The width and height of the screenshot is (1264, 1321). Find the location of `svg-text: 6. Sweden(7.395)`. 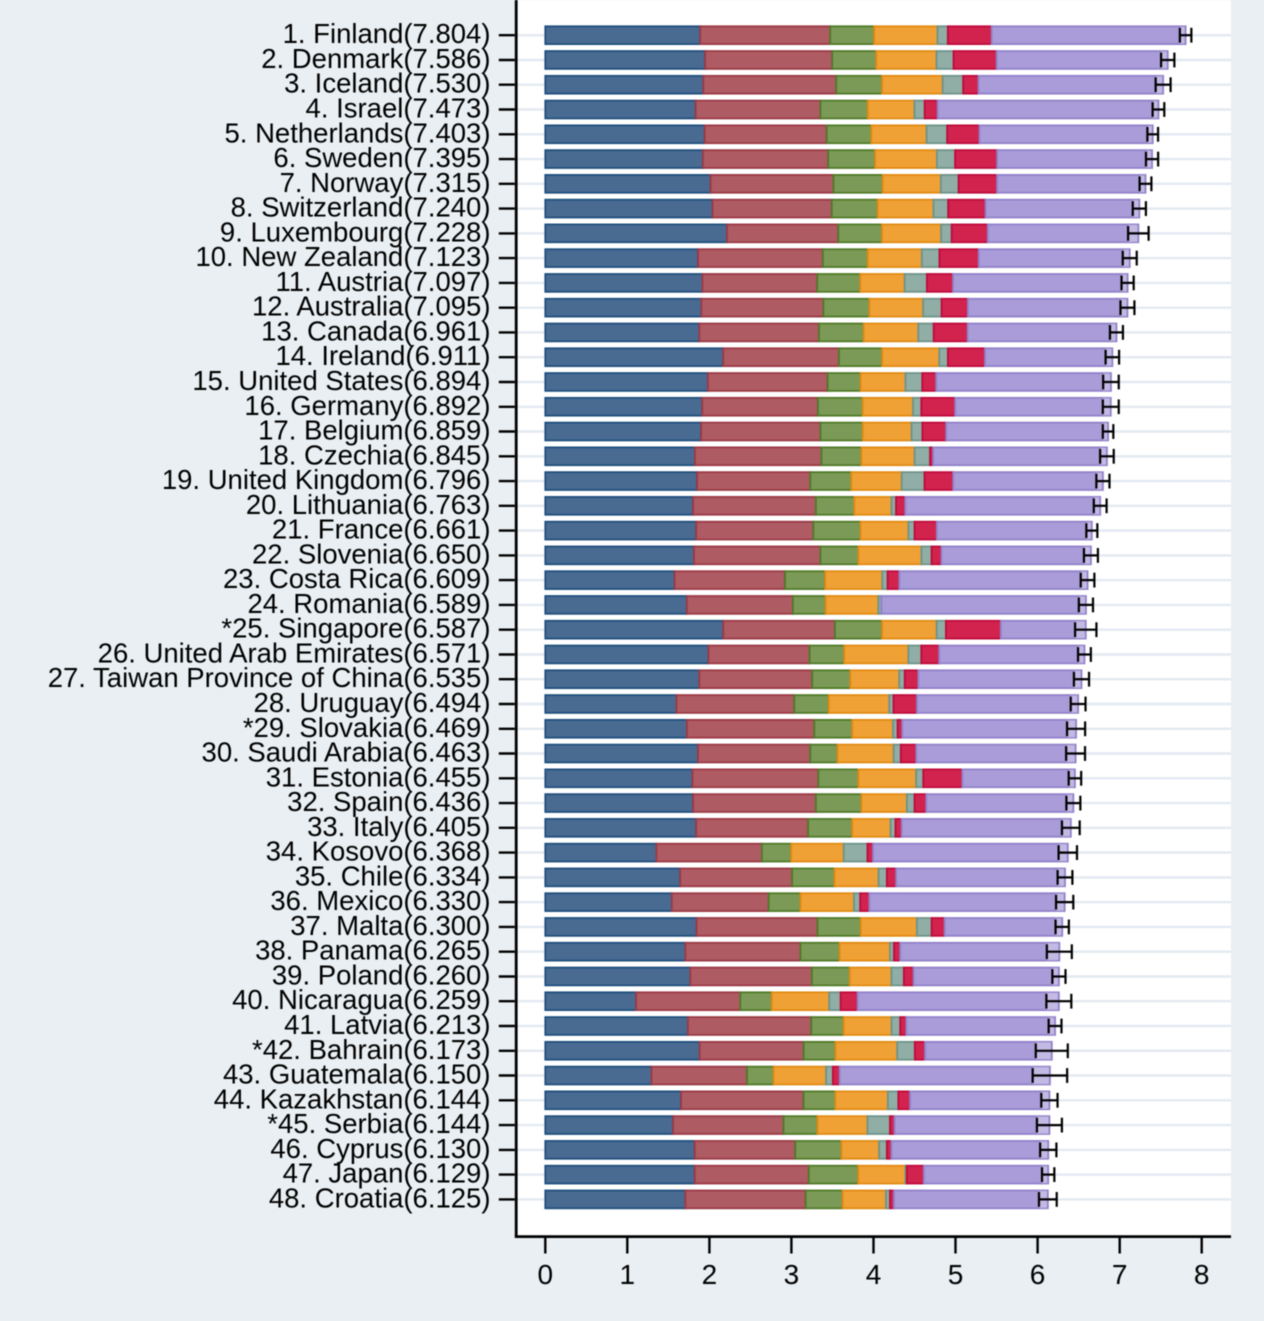

svg-text: 6. Sweden(7.395) is located at coordinates (381, 157).